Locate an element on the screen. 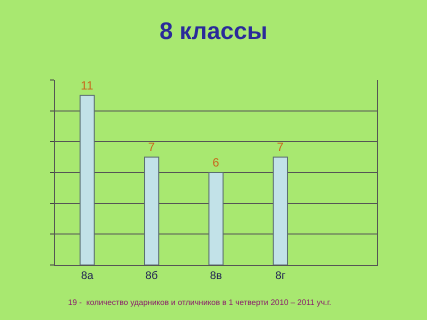  x-tick-label: 8г is located at coordinates (280, 276).